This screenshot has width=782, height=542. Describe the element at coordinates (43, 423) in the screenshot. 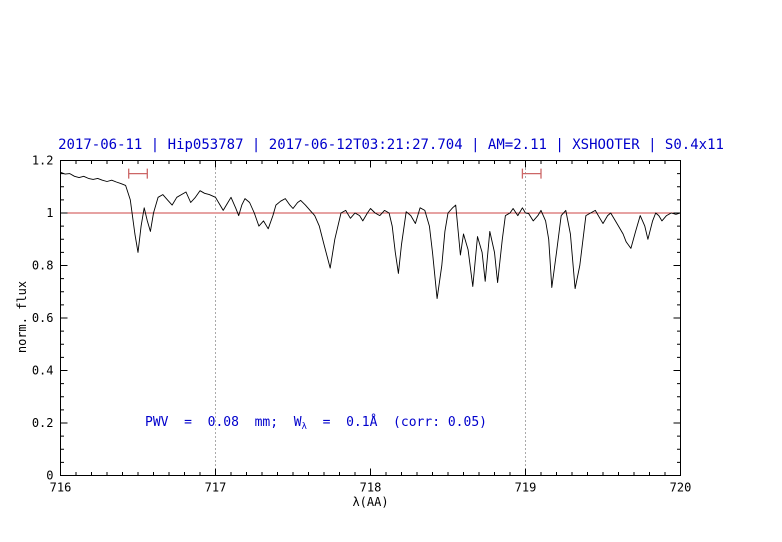

I see `y-tick-label: 0.2` at that location.